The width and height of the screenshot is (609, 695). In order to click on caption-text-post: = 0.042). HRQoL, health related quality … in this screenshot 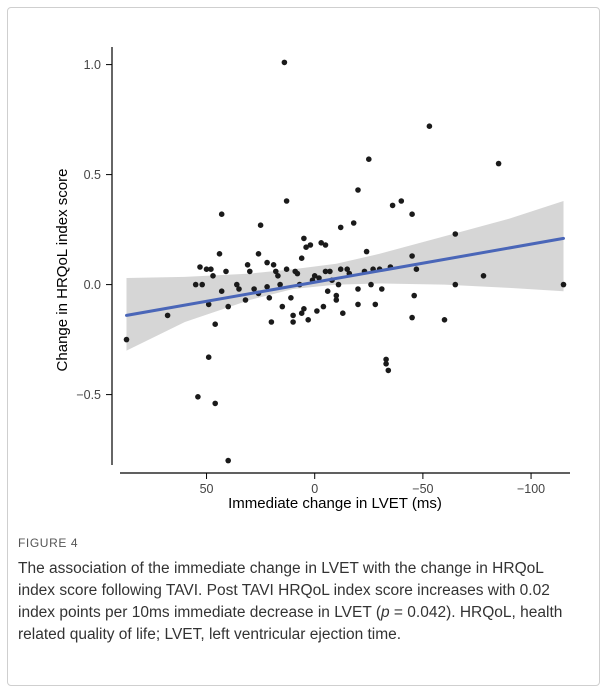, I will do `click(290, 623)`.